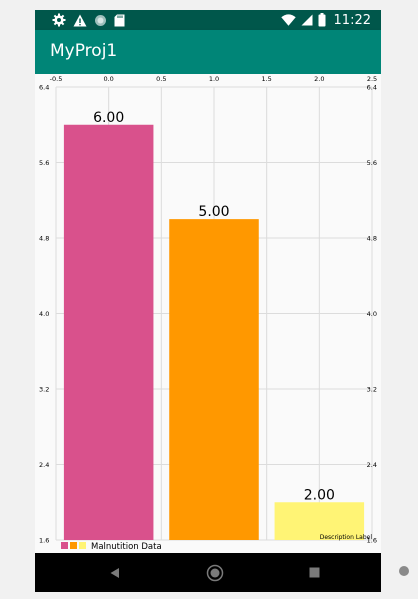 The height and width of the screenshot is (599, 418). What do you see at coordinates (44, 390) in the screenshot?
I see `y-tick-label-left: 3.2` at bounding box center [44, 390].